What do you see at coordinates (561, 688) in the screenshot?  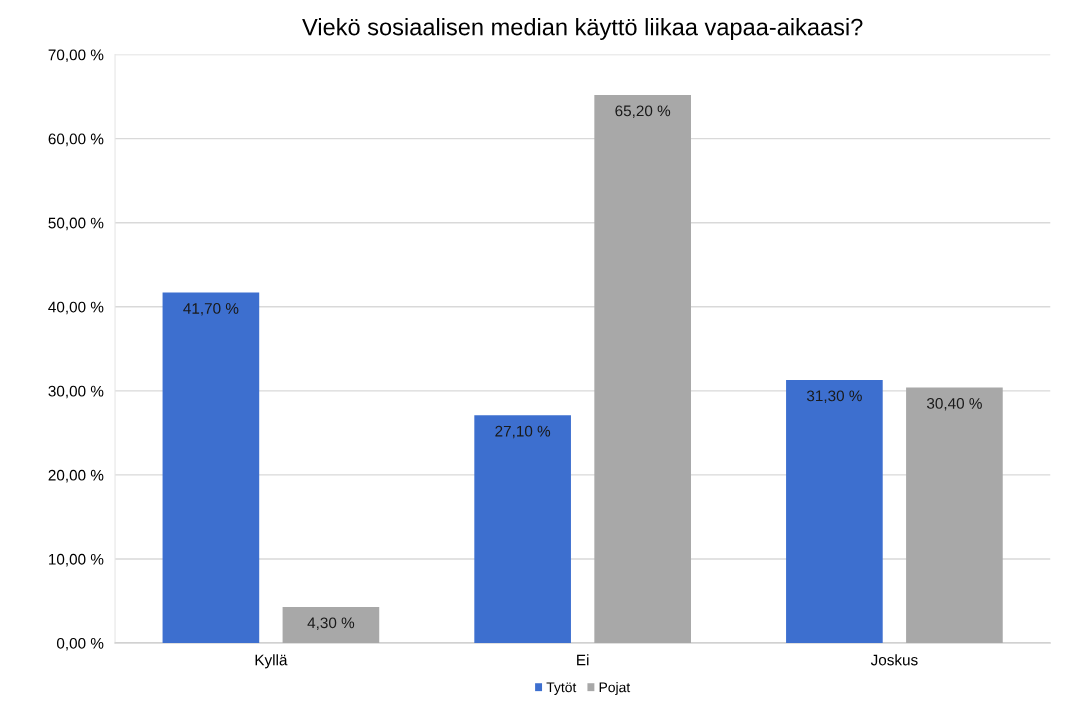 I see `legend-label: Tytöt` at bounding box center [561, 688].